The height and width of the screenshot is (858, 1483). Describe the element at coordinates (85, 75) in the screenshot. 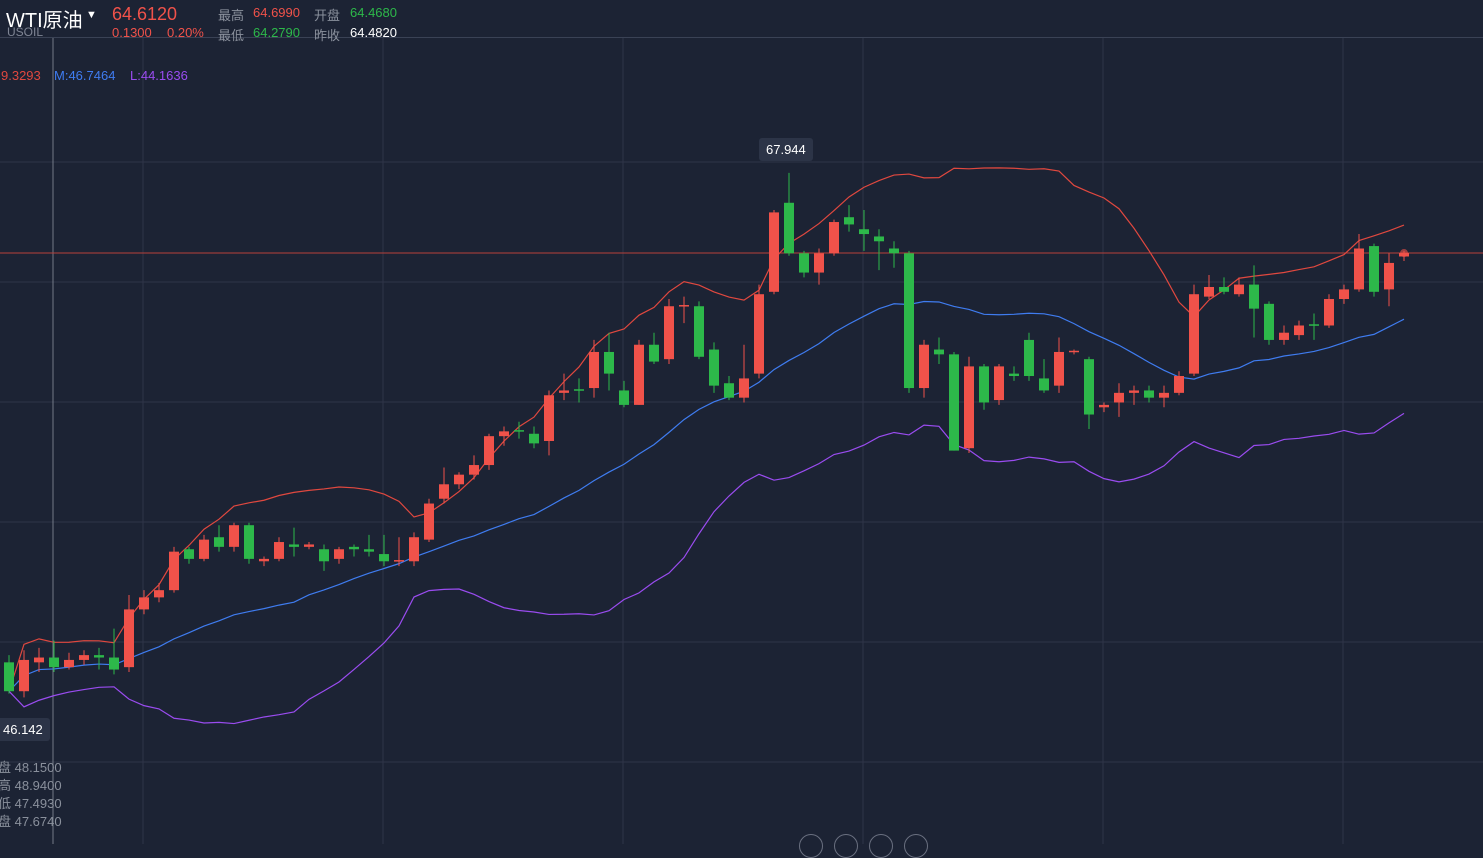

I see `boll-middle-value: M:46.7464` at that location.